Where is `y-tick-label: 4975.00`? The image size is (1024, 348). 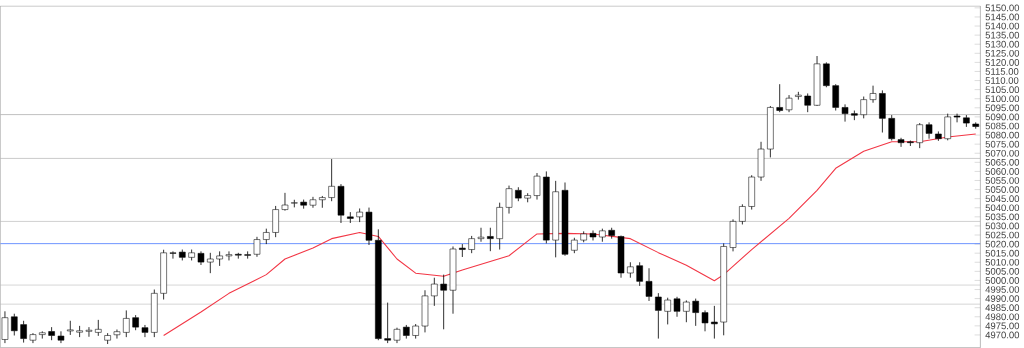
y-tick-label: 4975.00 is located at coordinates (1002, 326).